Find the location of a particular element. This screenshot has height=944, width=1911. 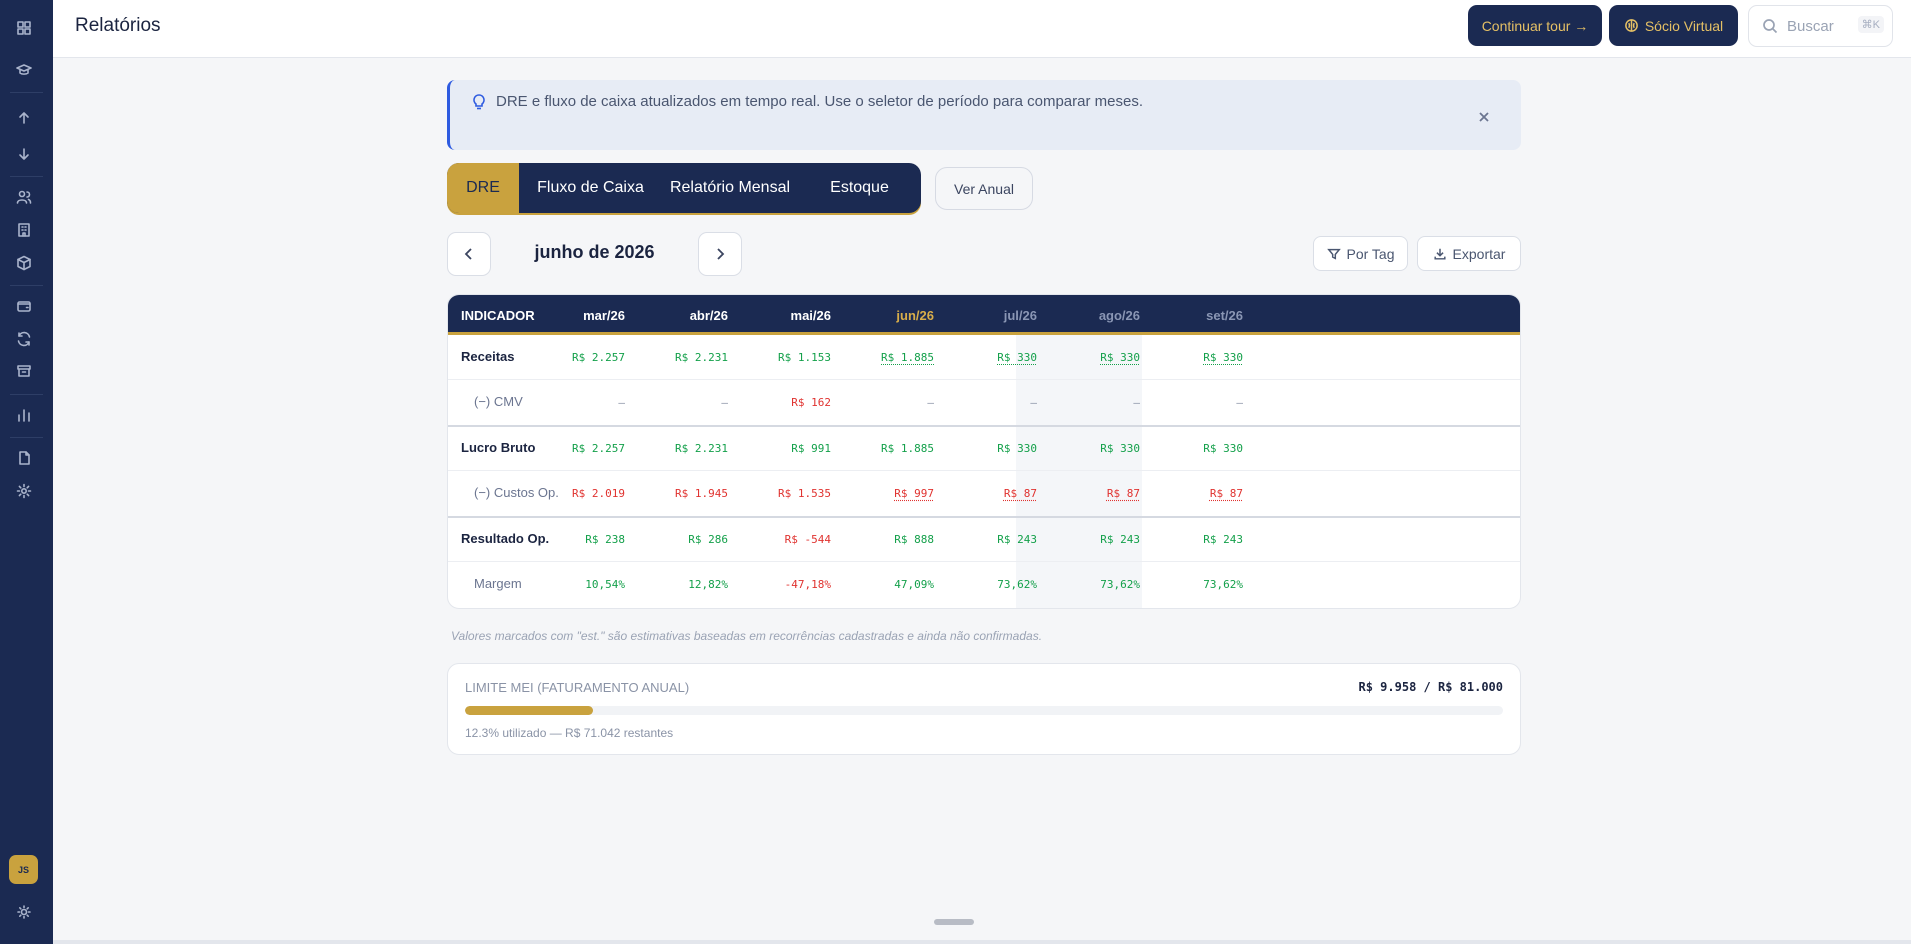

users-icon is located at coordinates (24, 197).